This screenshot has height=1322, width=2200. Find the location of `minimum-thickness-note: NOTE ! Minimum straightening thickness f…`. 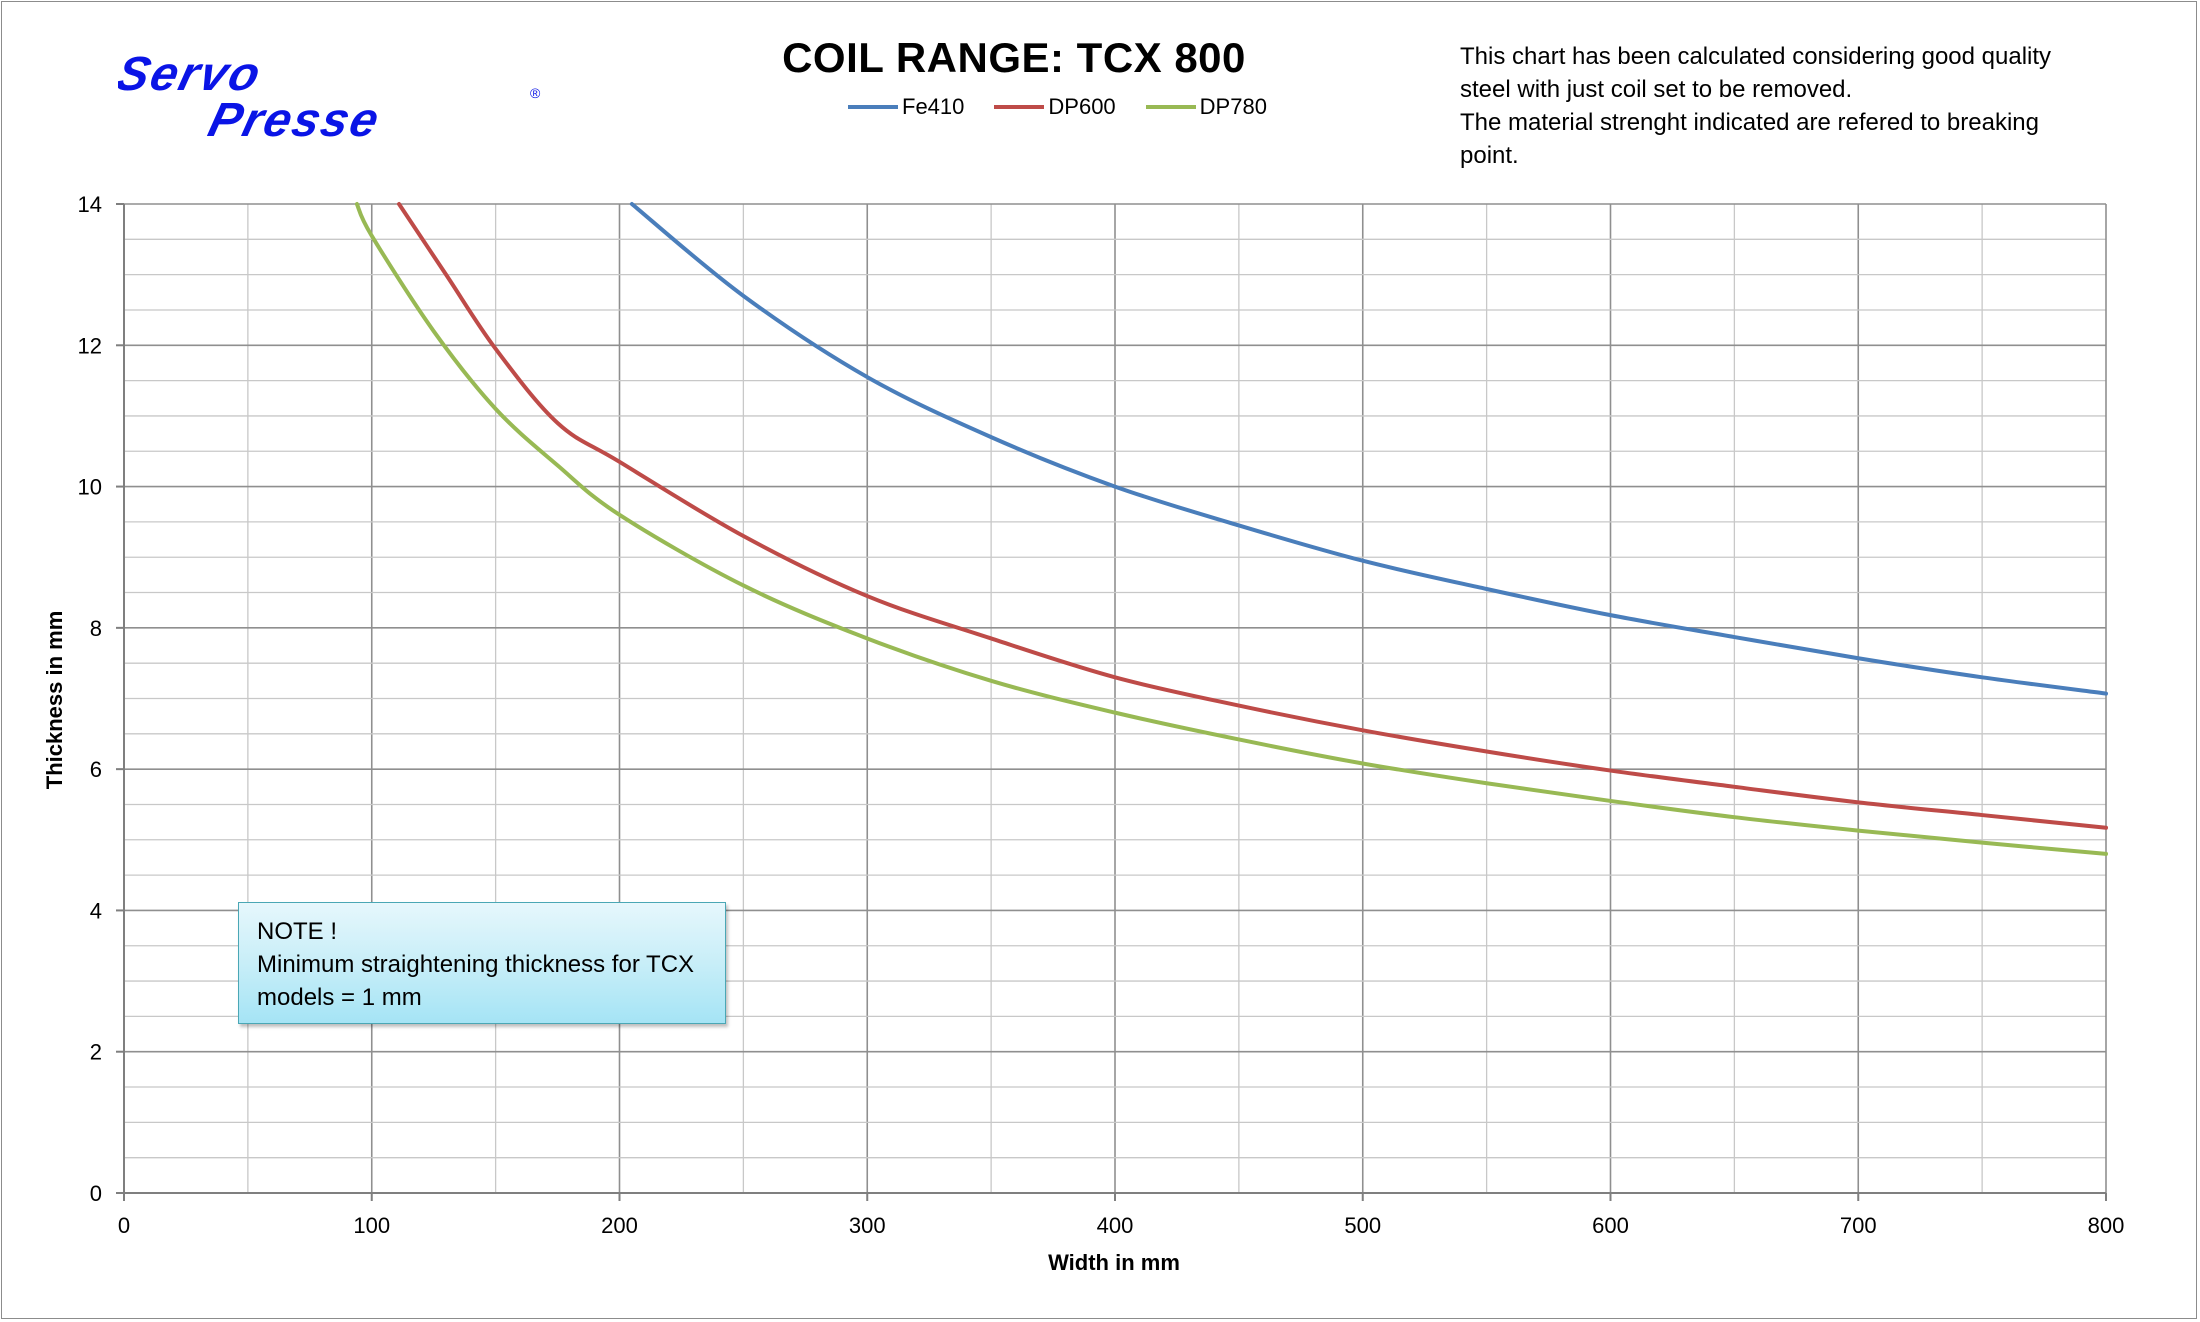

minimum-thickness-note: NOTE ! Minimum straightening thickness f… is located at coordinates (482, 963).